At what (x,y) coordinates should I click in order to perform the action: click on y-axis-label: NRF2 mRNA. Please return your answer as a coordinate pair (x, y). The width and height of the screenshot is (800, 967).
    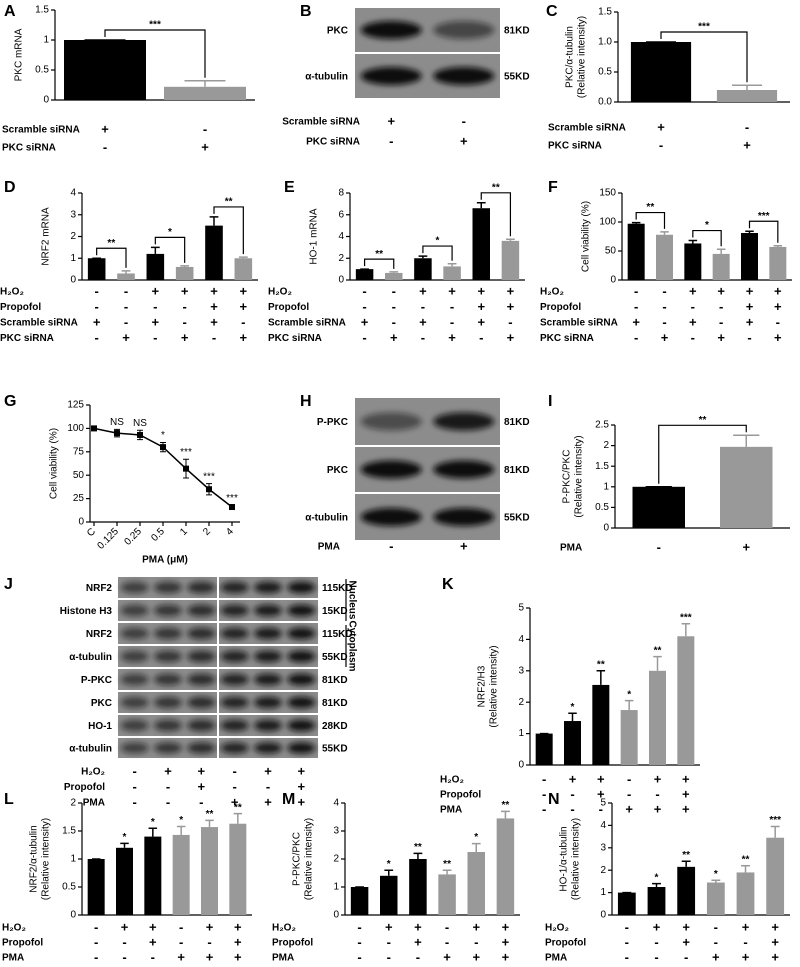
    Looking at the image, I should click on (46, 236).